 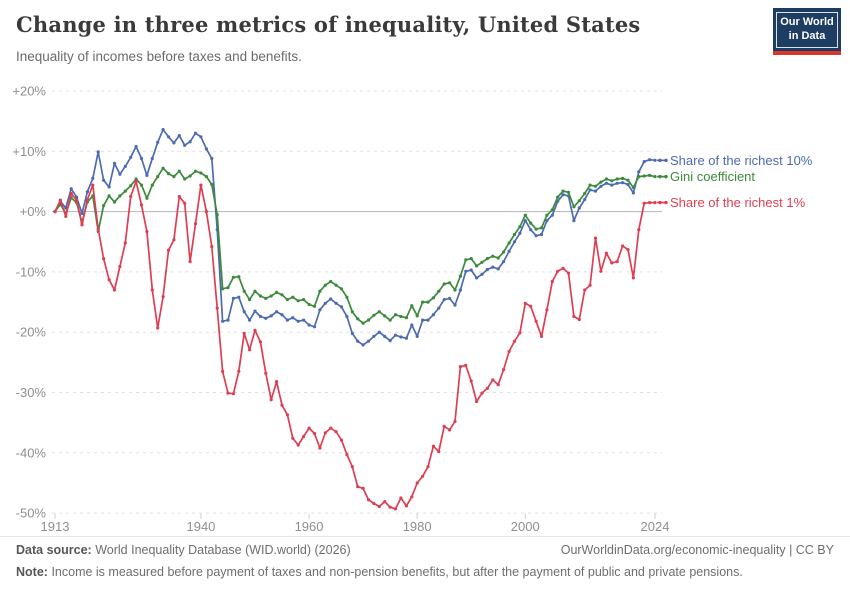 I want to click on owid-logo: Our World in Data, so click(x=807, y=31).